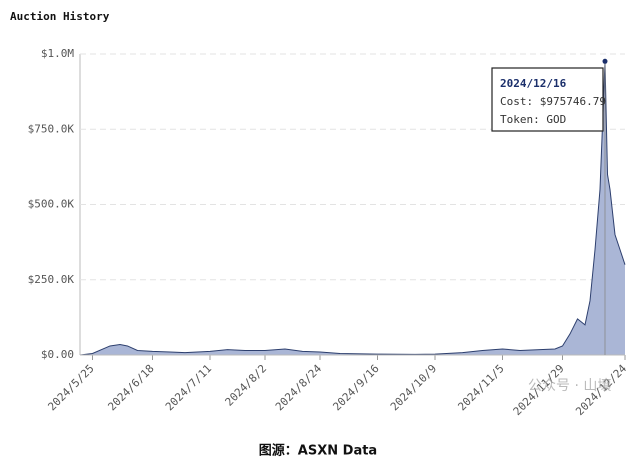 Image resolution: width=636 pixels, height=471 pixels. I want to click on watermark: 公众号 · 山壤, so click(569, 385).